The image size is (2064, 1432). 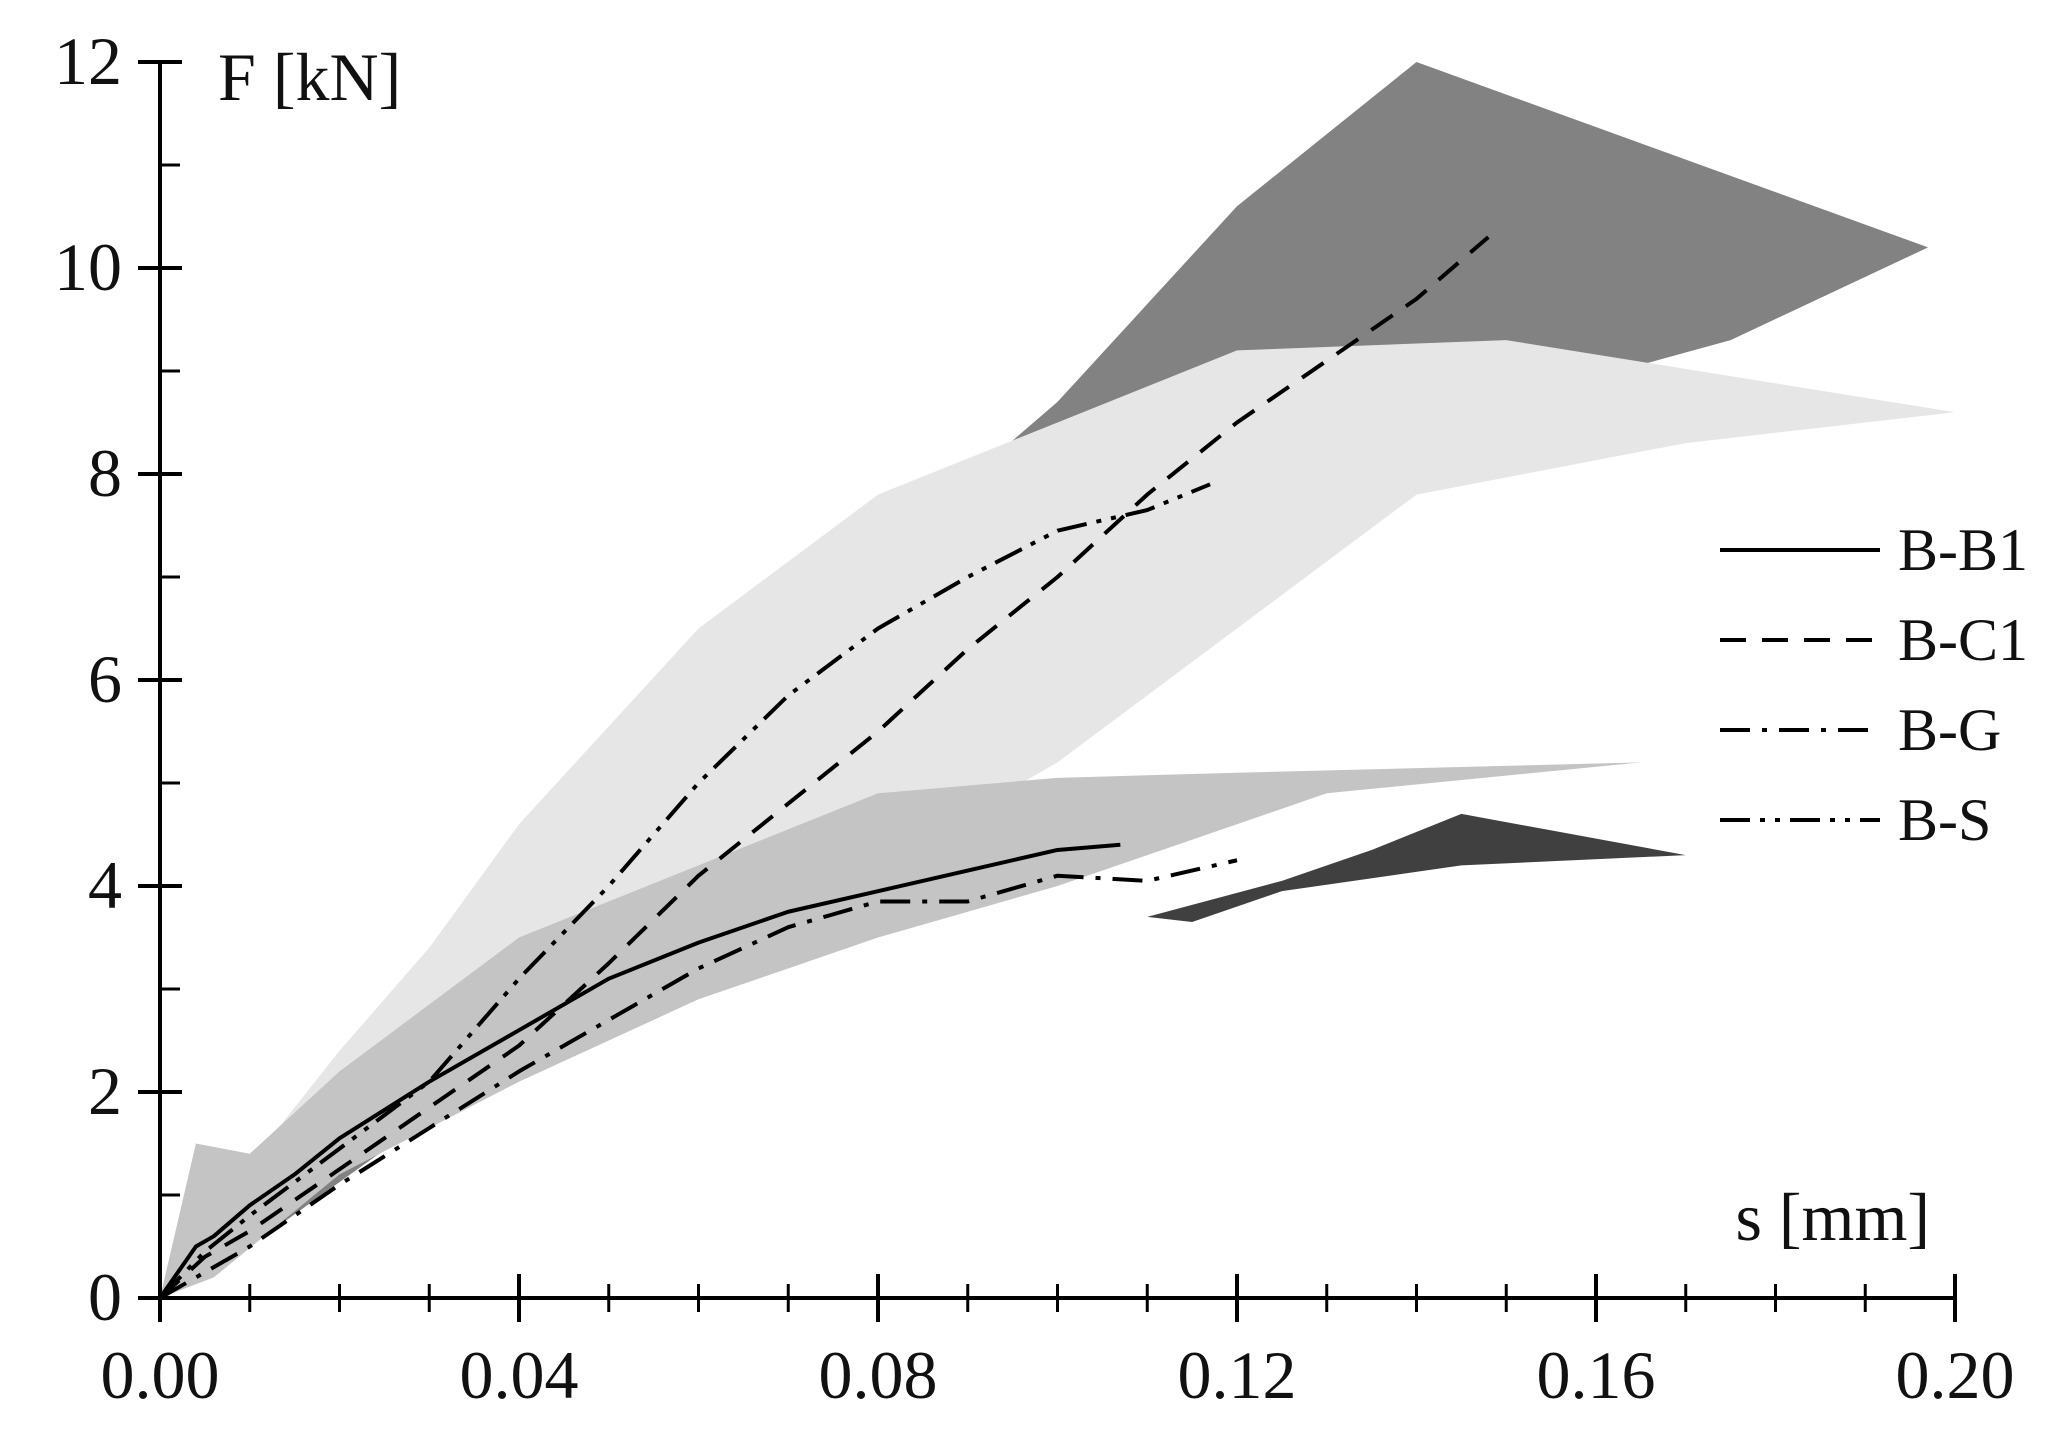 What do you see at coordinates (1874, 685) in the screenshot?
I see `legend: B-B1 B-C1 B-G B-S` at bounding box center [1874, 685].